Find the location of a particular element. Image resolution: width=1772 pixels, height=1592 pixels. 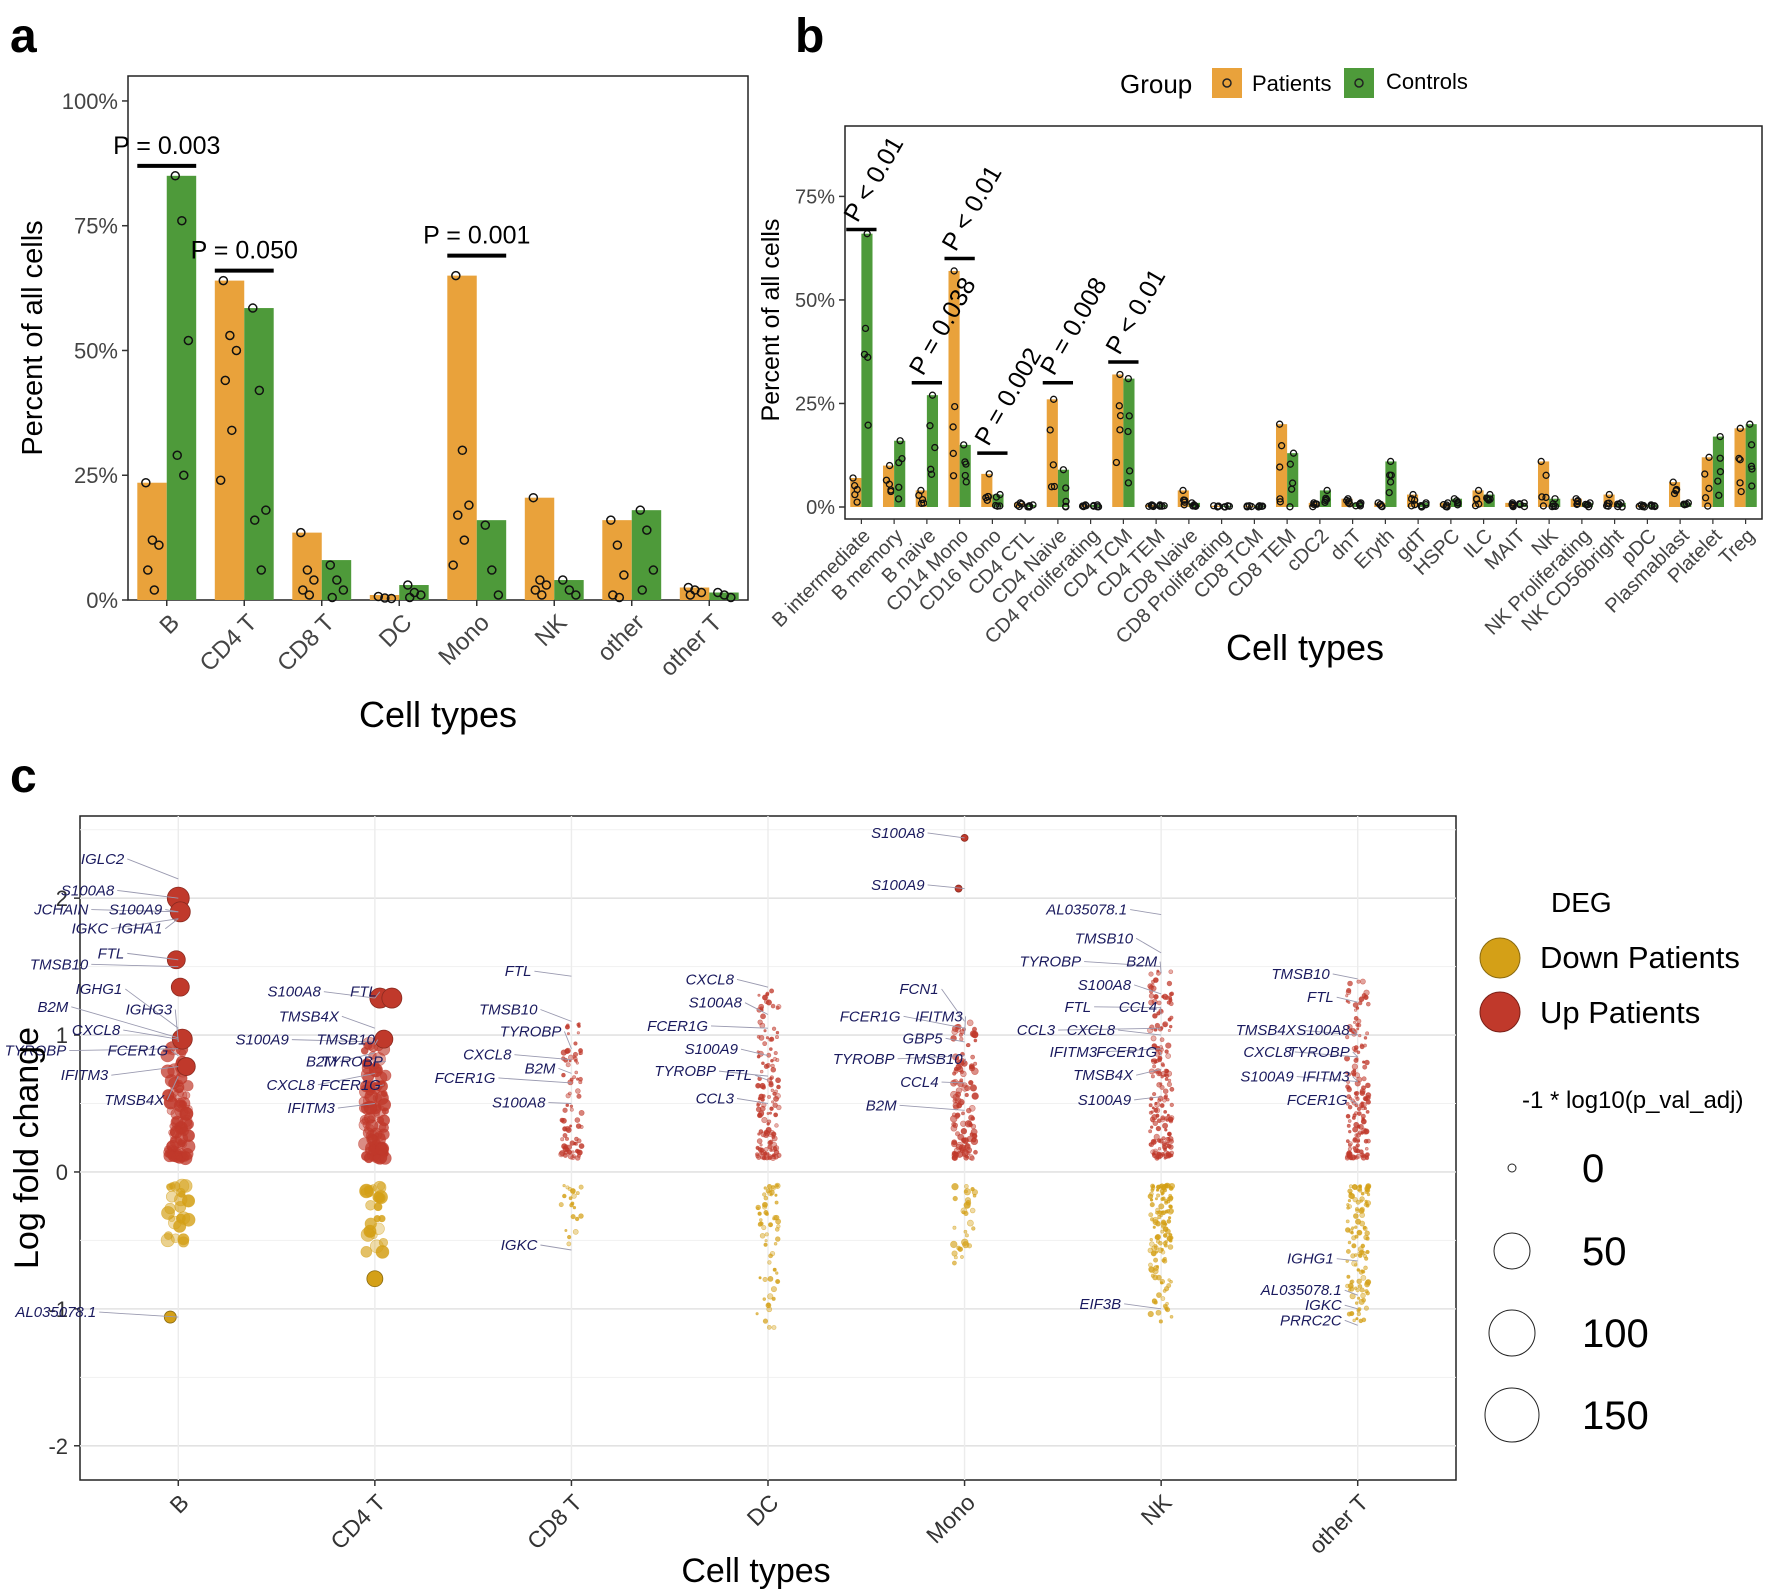

b-bar-patients-cd14-mono is located at coordinates (954, 388).